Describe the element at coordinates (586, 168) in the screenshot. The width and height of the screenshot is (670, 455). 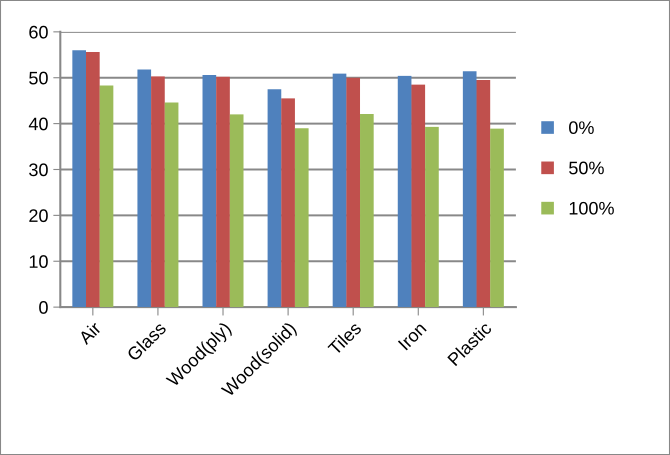
I see `legend-label: 50%` at that location.